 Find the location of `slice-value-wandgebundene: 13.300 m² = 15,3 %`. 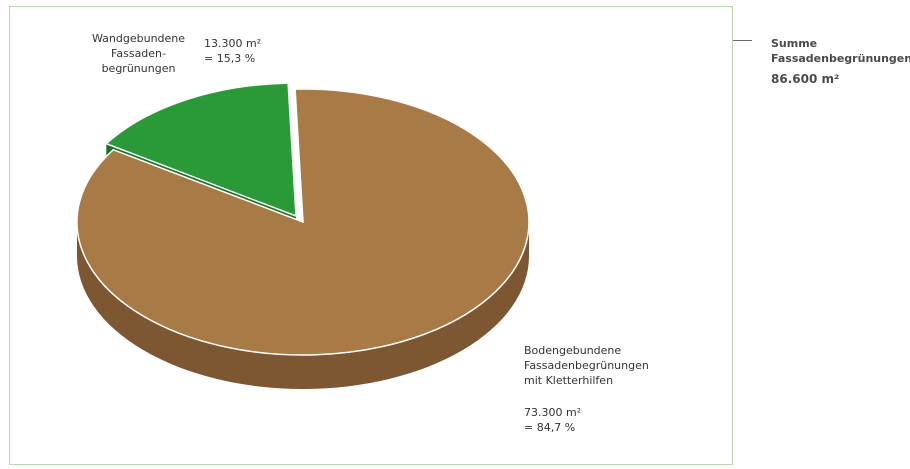

slice-value-wandgebundene: 13.300 m² = 15,3 % is located at coordinates (233, 51).